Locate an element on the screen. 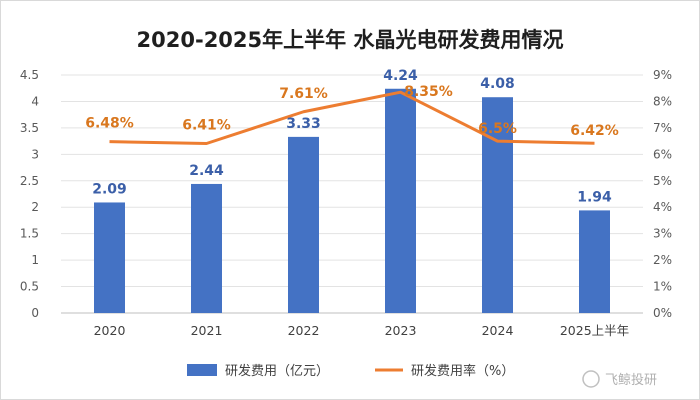 The width and height of the screenshot is (700, 400). bar-value-label: 4.08 is located at coordinates (497, 84).